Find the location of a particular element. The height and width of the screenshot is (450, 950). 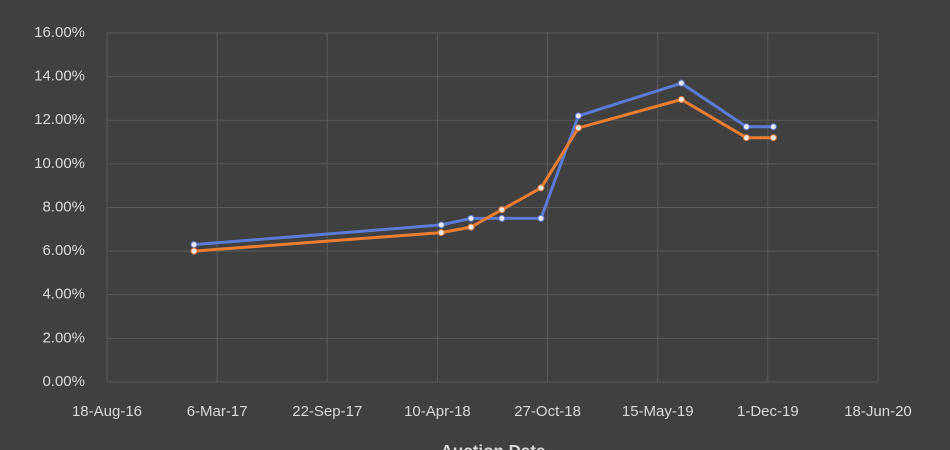

y-tick-label: 8.00% is located at coordinates (63, 206).